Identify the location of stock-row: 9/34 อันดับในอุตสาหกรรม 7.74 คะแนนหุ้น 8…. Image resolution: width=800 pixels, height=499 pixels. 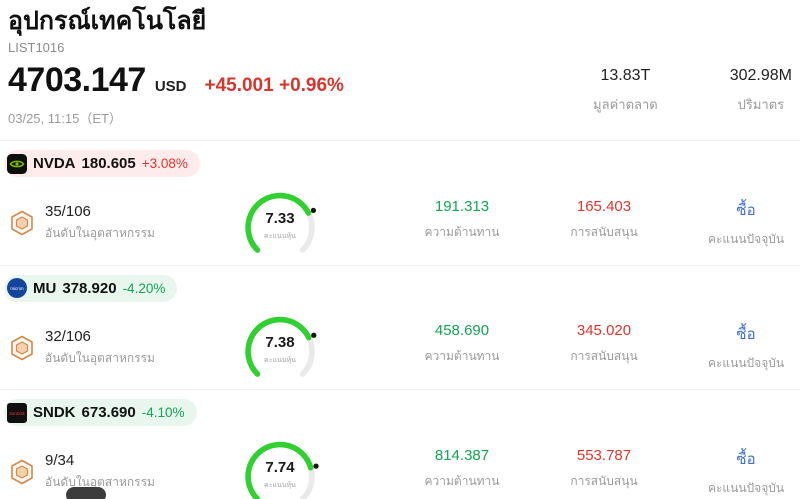
(400, 467).